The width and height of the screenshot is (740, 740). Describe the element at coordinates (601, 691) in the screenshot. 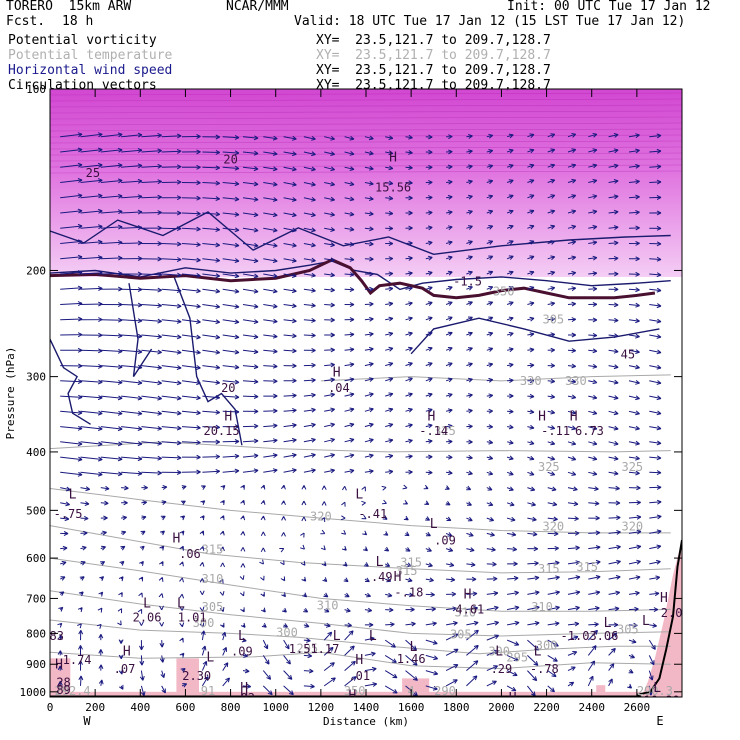

I see `low-wind-fill` at that location.